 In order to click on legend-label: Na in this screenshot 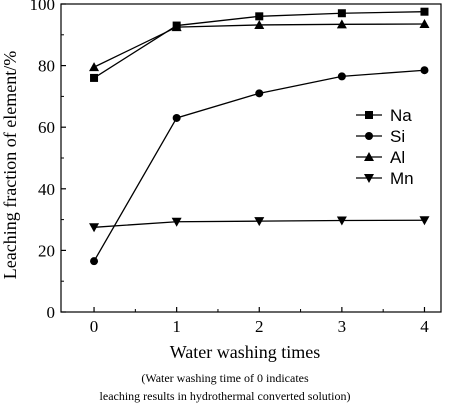, I will do `click(401, 115)`.